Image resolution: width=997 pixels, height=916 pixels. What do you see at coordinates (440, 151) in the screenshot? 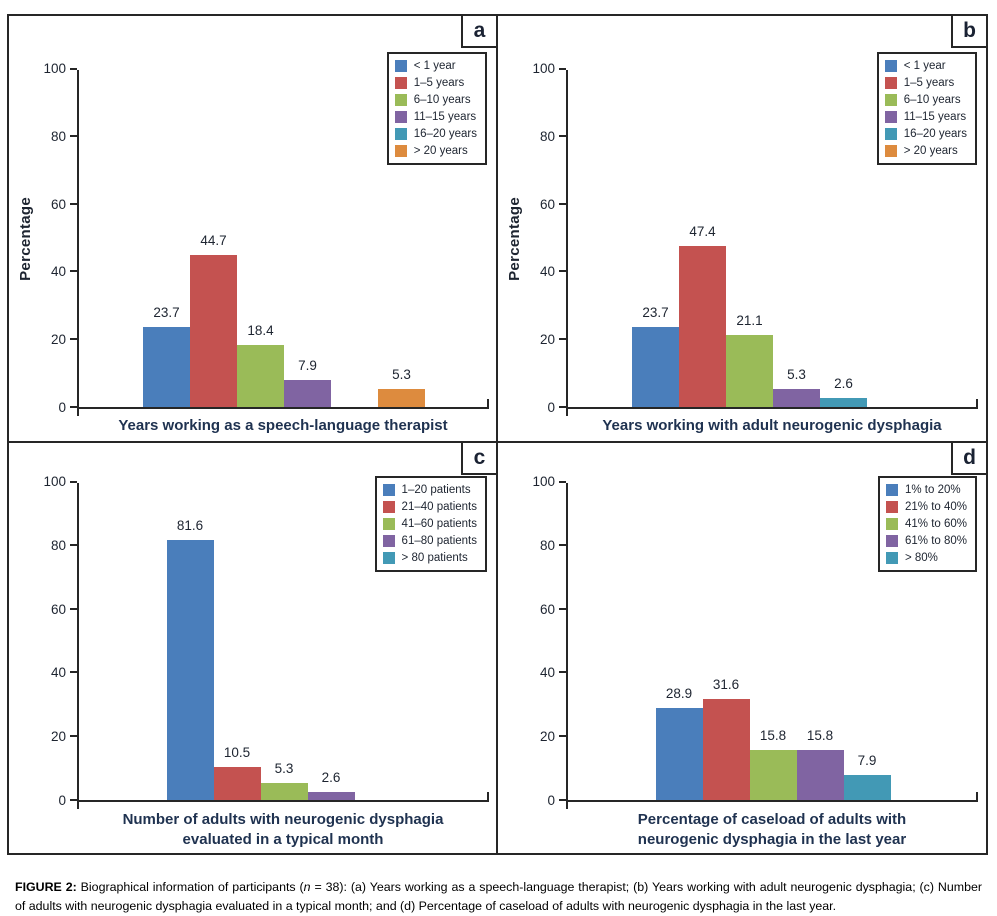
I see `legend-label: > 20 years` at bounding box center [440, 151].